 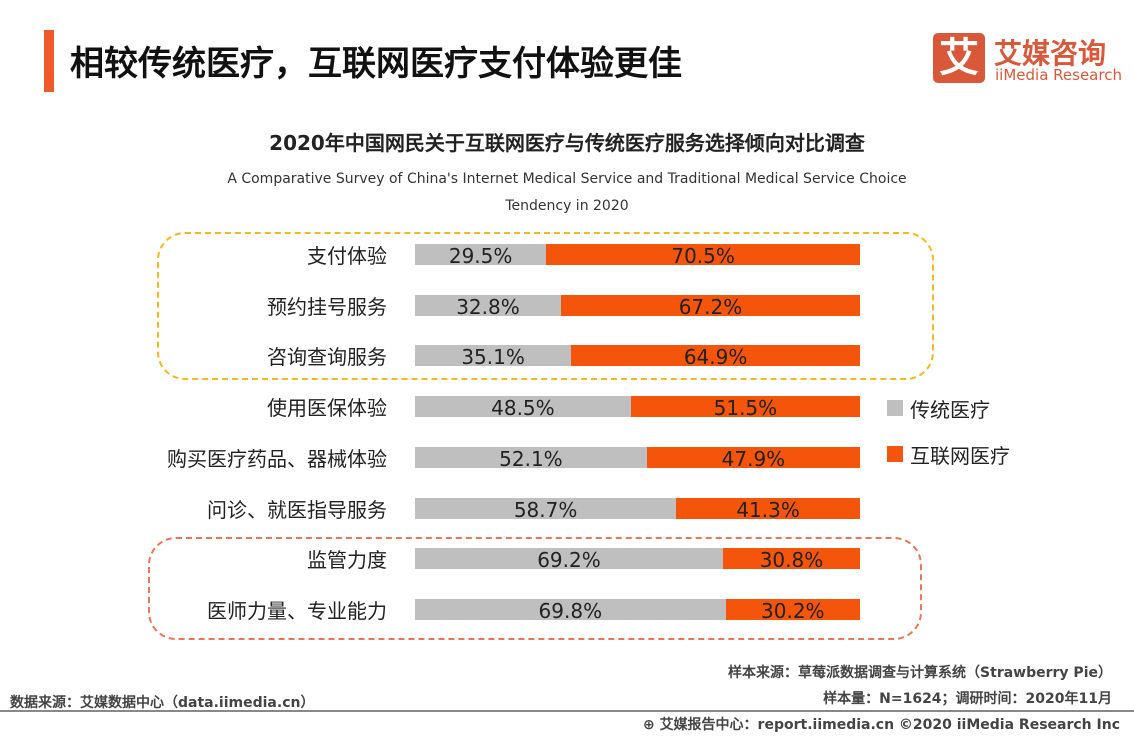 What do you see at coordinates (297, 509) in the screenshot?
I see `category-label: 问诊、就医指导服务` at bounding box center [297, 509].